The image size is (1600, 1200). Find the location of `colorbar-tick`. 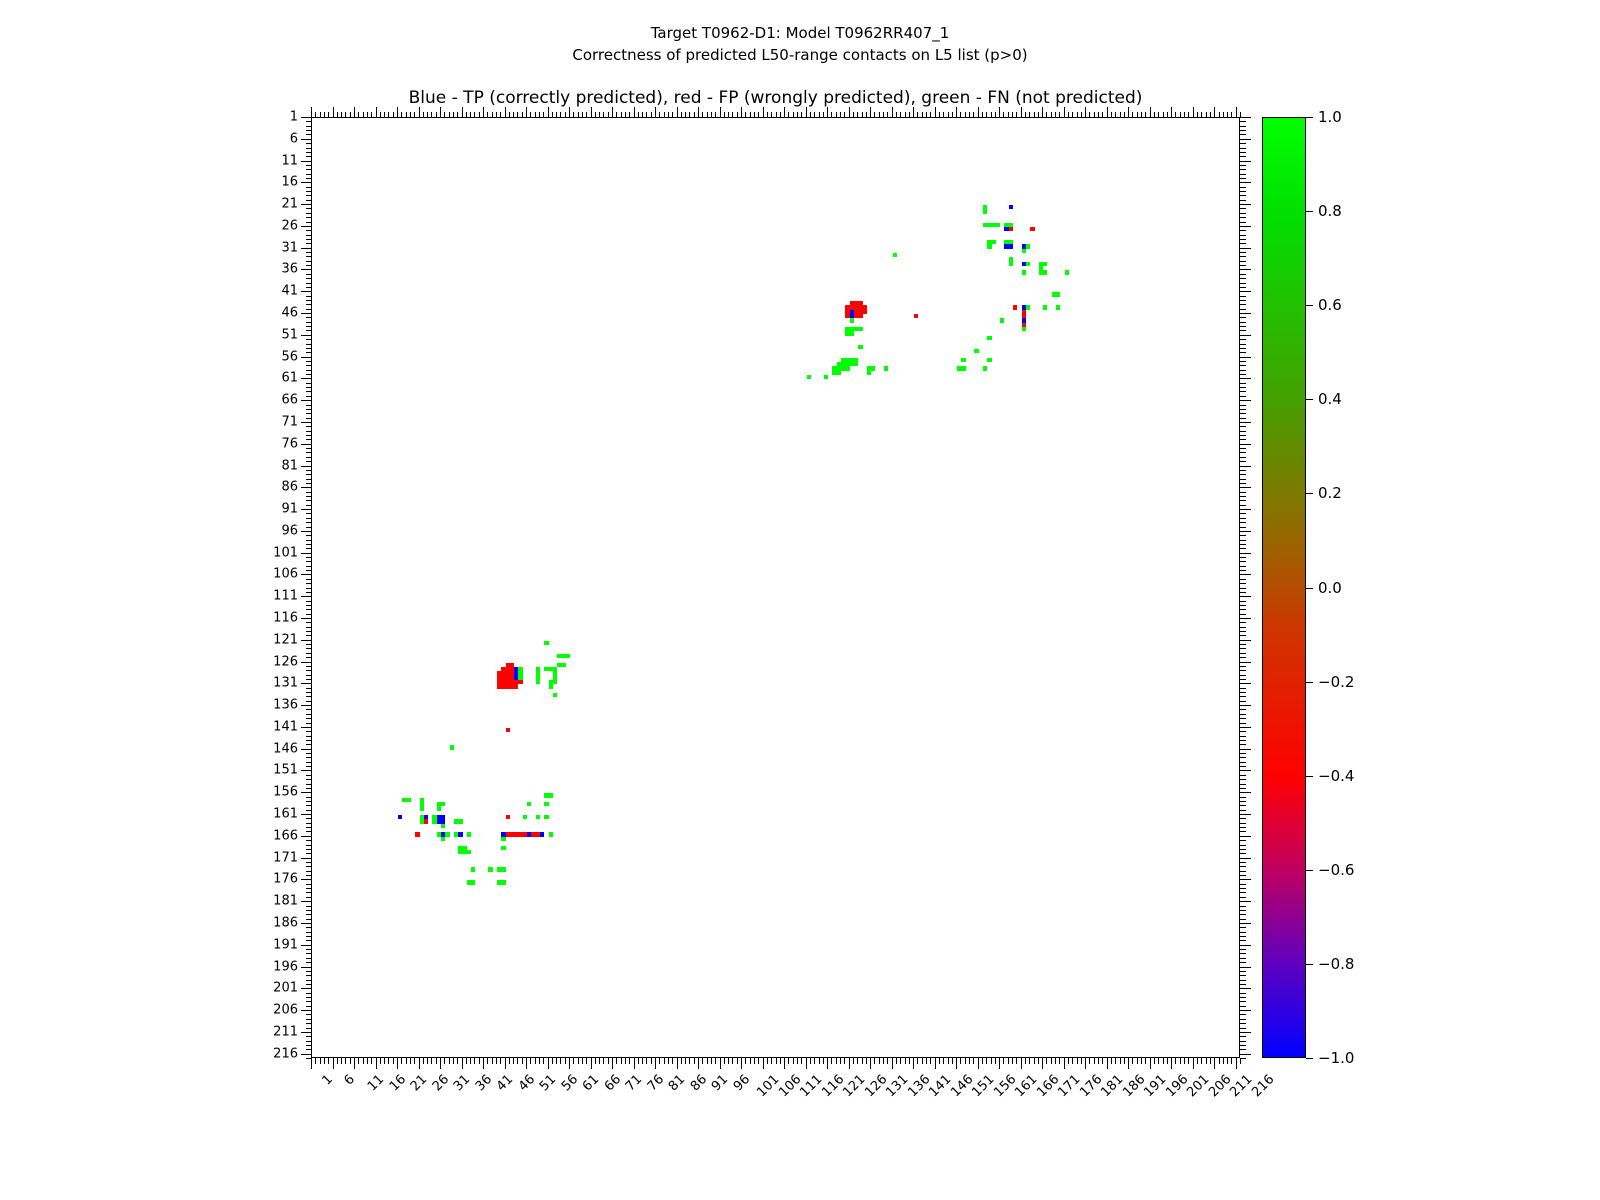

colorbar-tick is located at coordinates (1309, 588).